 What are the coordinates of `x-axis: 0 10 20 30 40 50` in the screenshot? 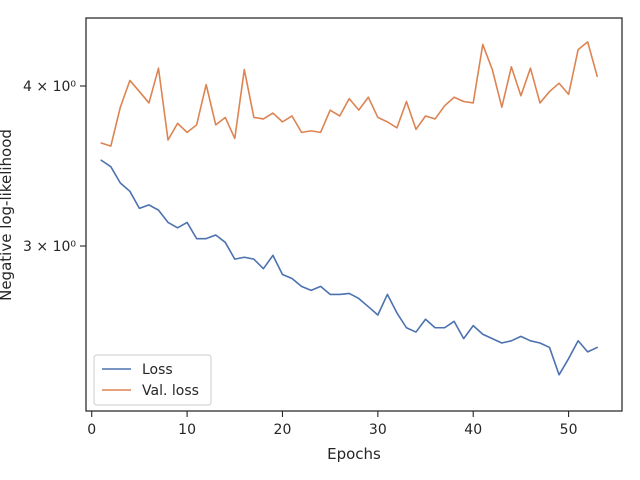 It's located at (332, 424).